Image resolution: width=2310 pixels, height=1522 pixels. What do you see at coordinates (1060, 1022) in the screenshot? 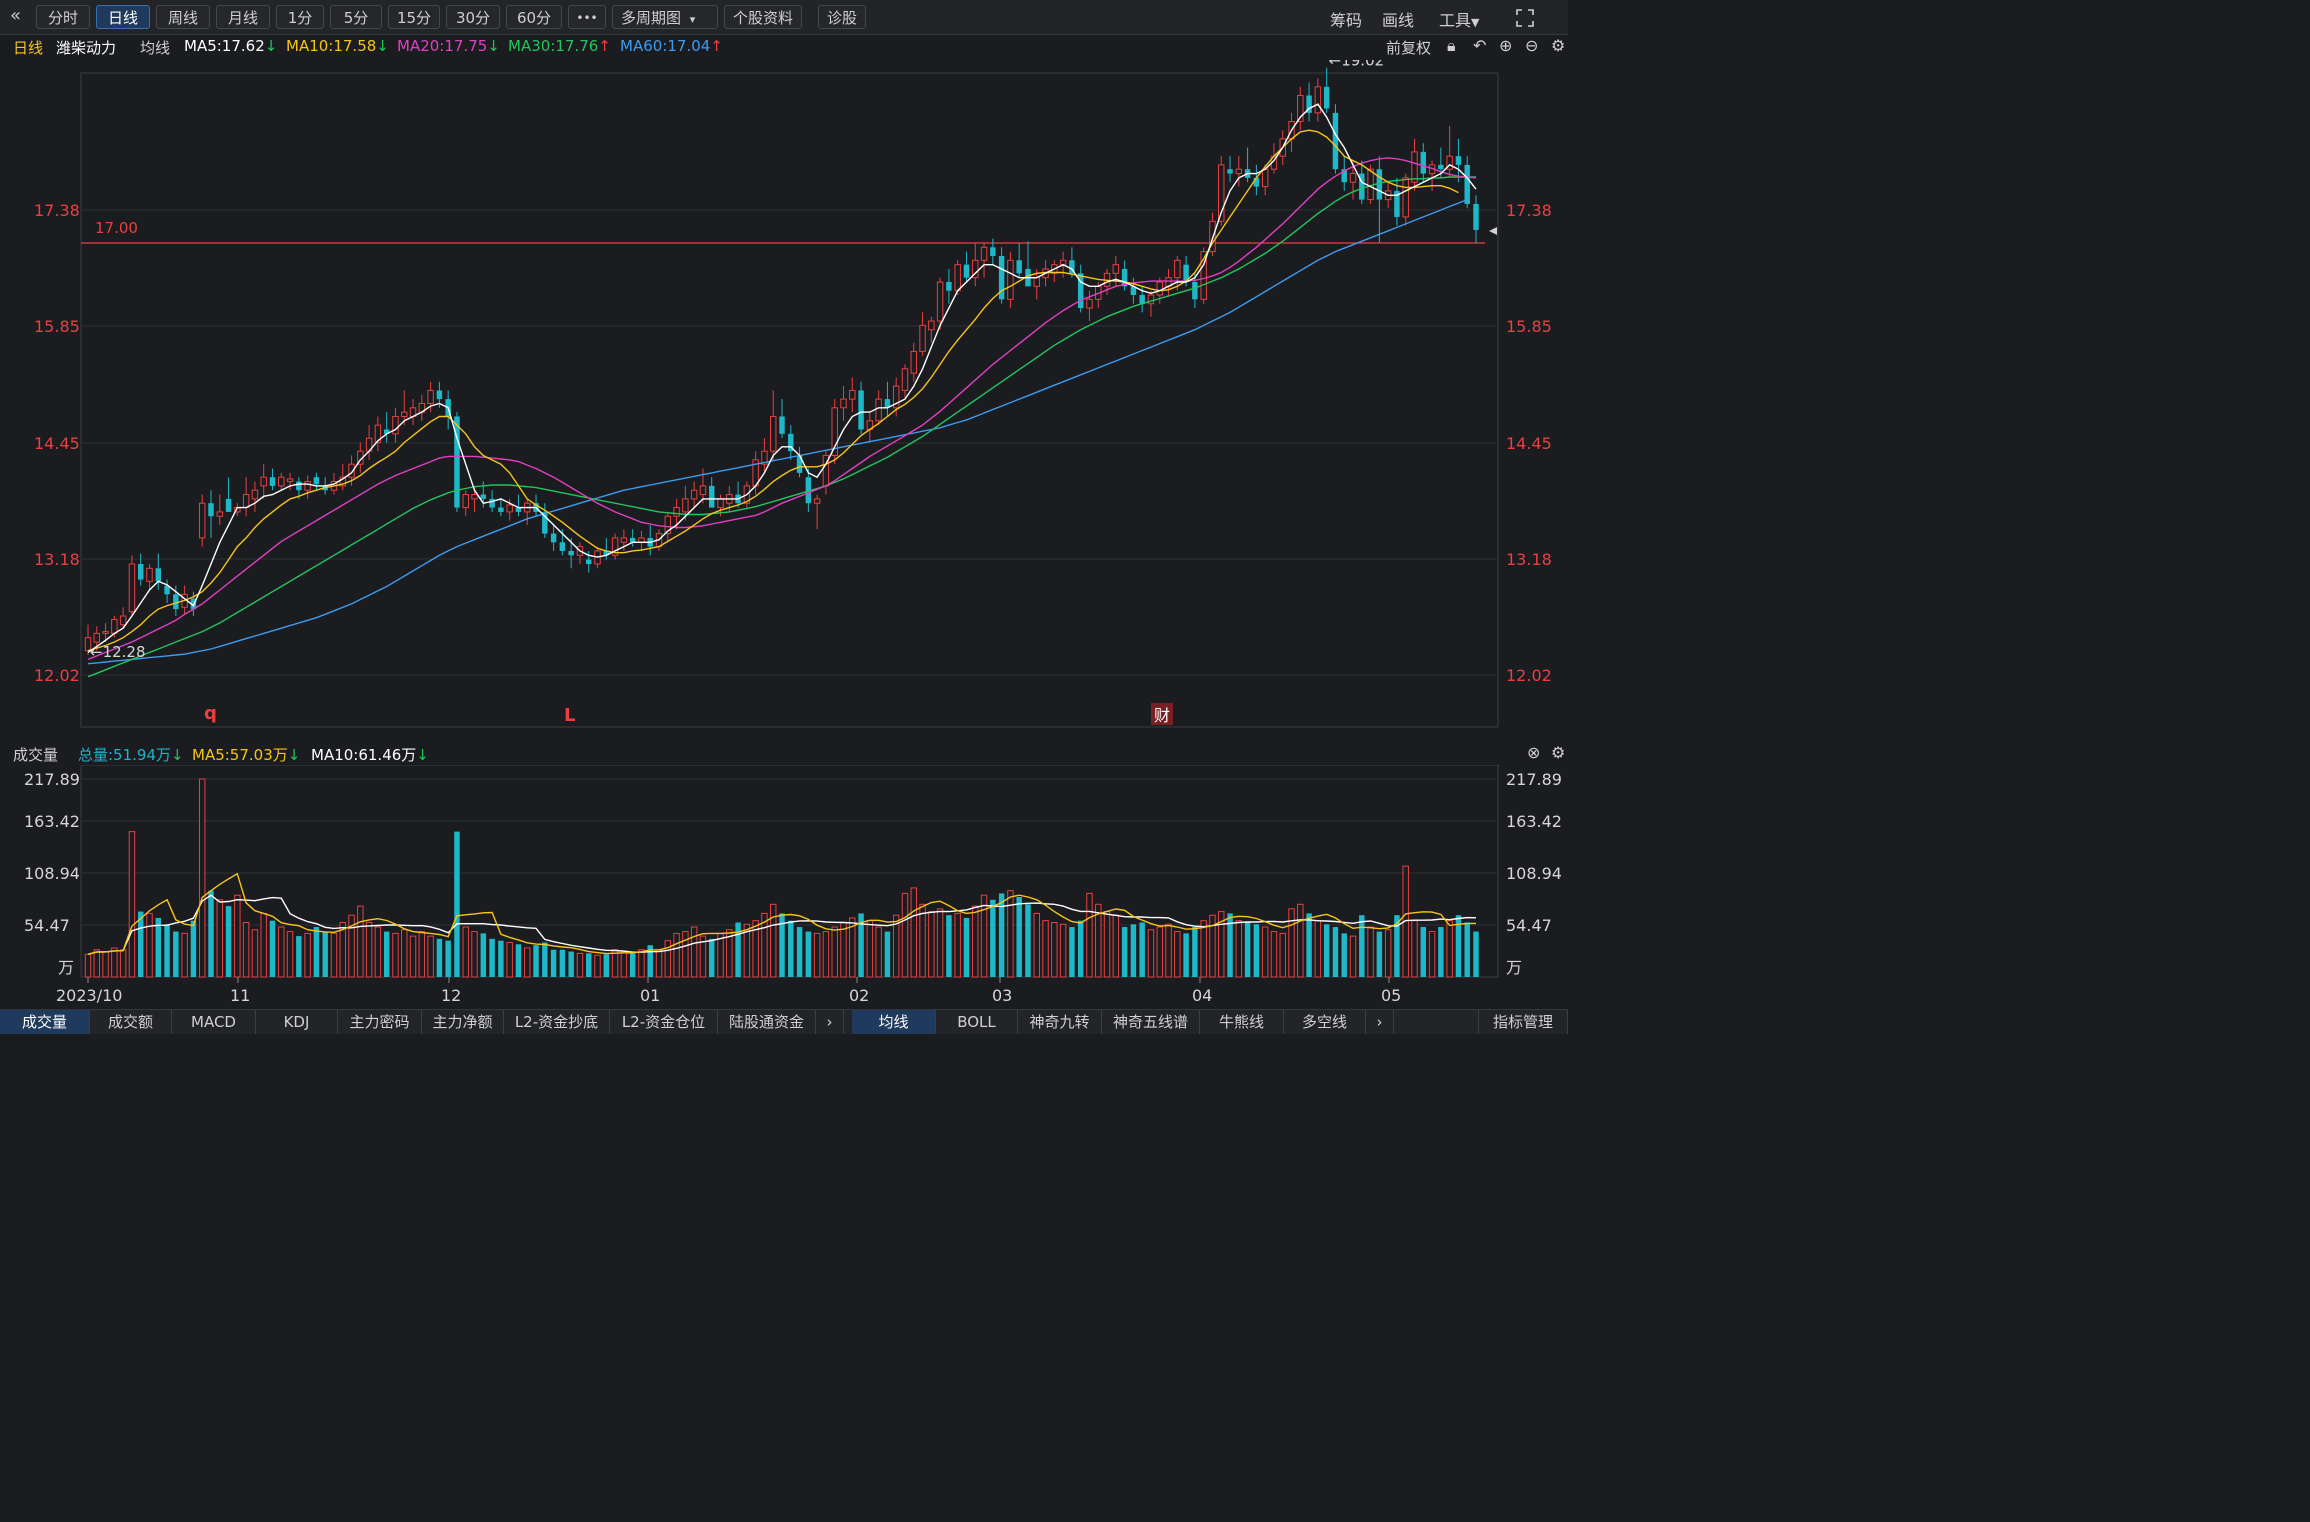
I see `tab-magic-nine: 神奇九转` at bounding box center [1060, 1022].